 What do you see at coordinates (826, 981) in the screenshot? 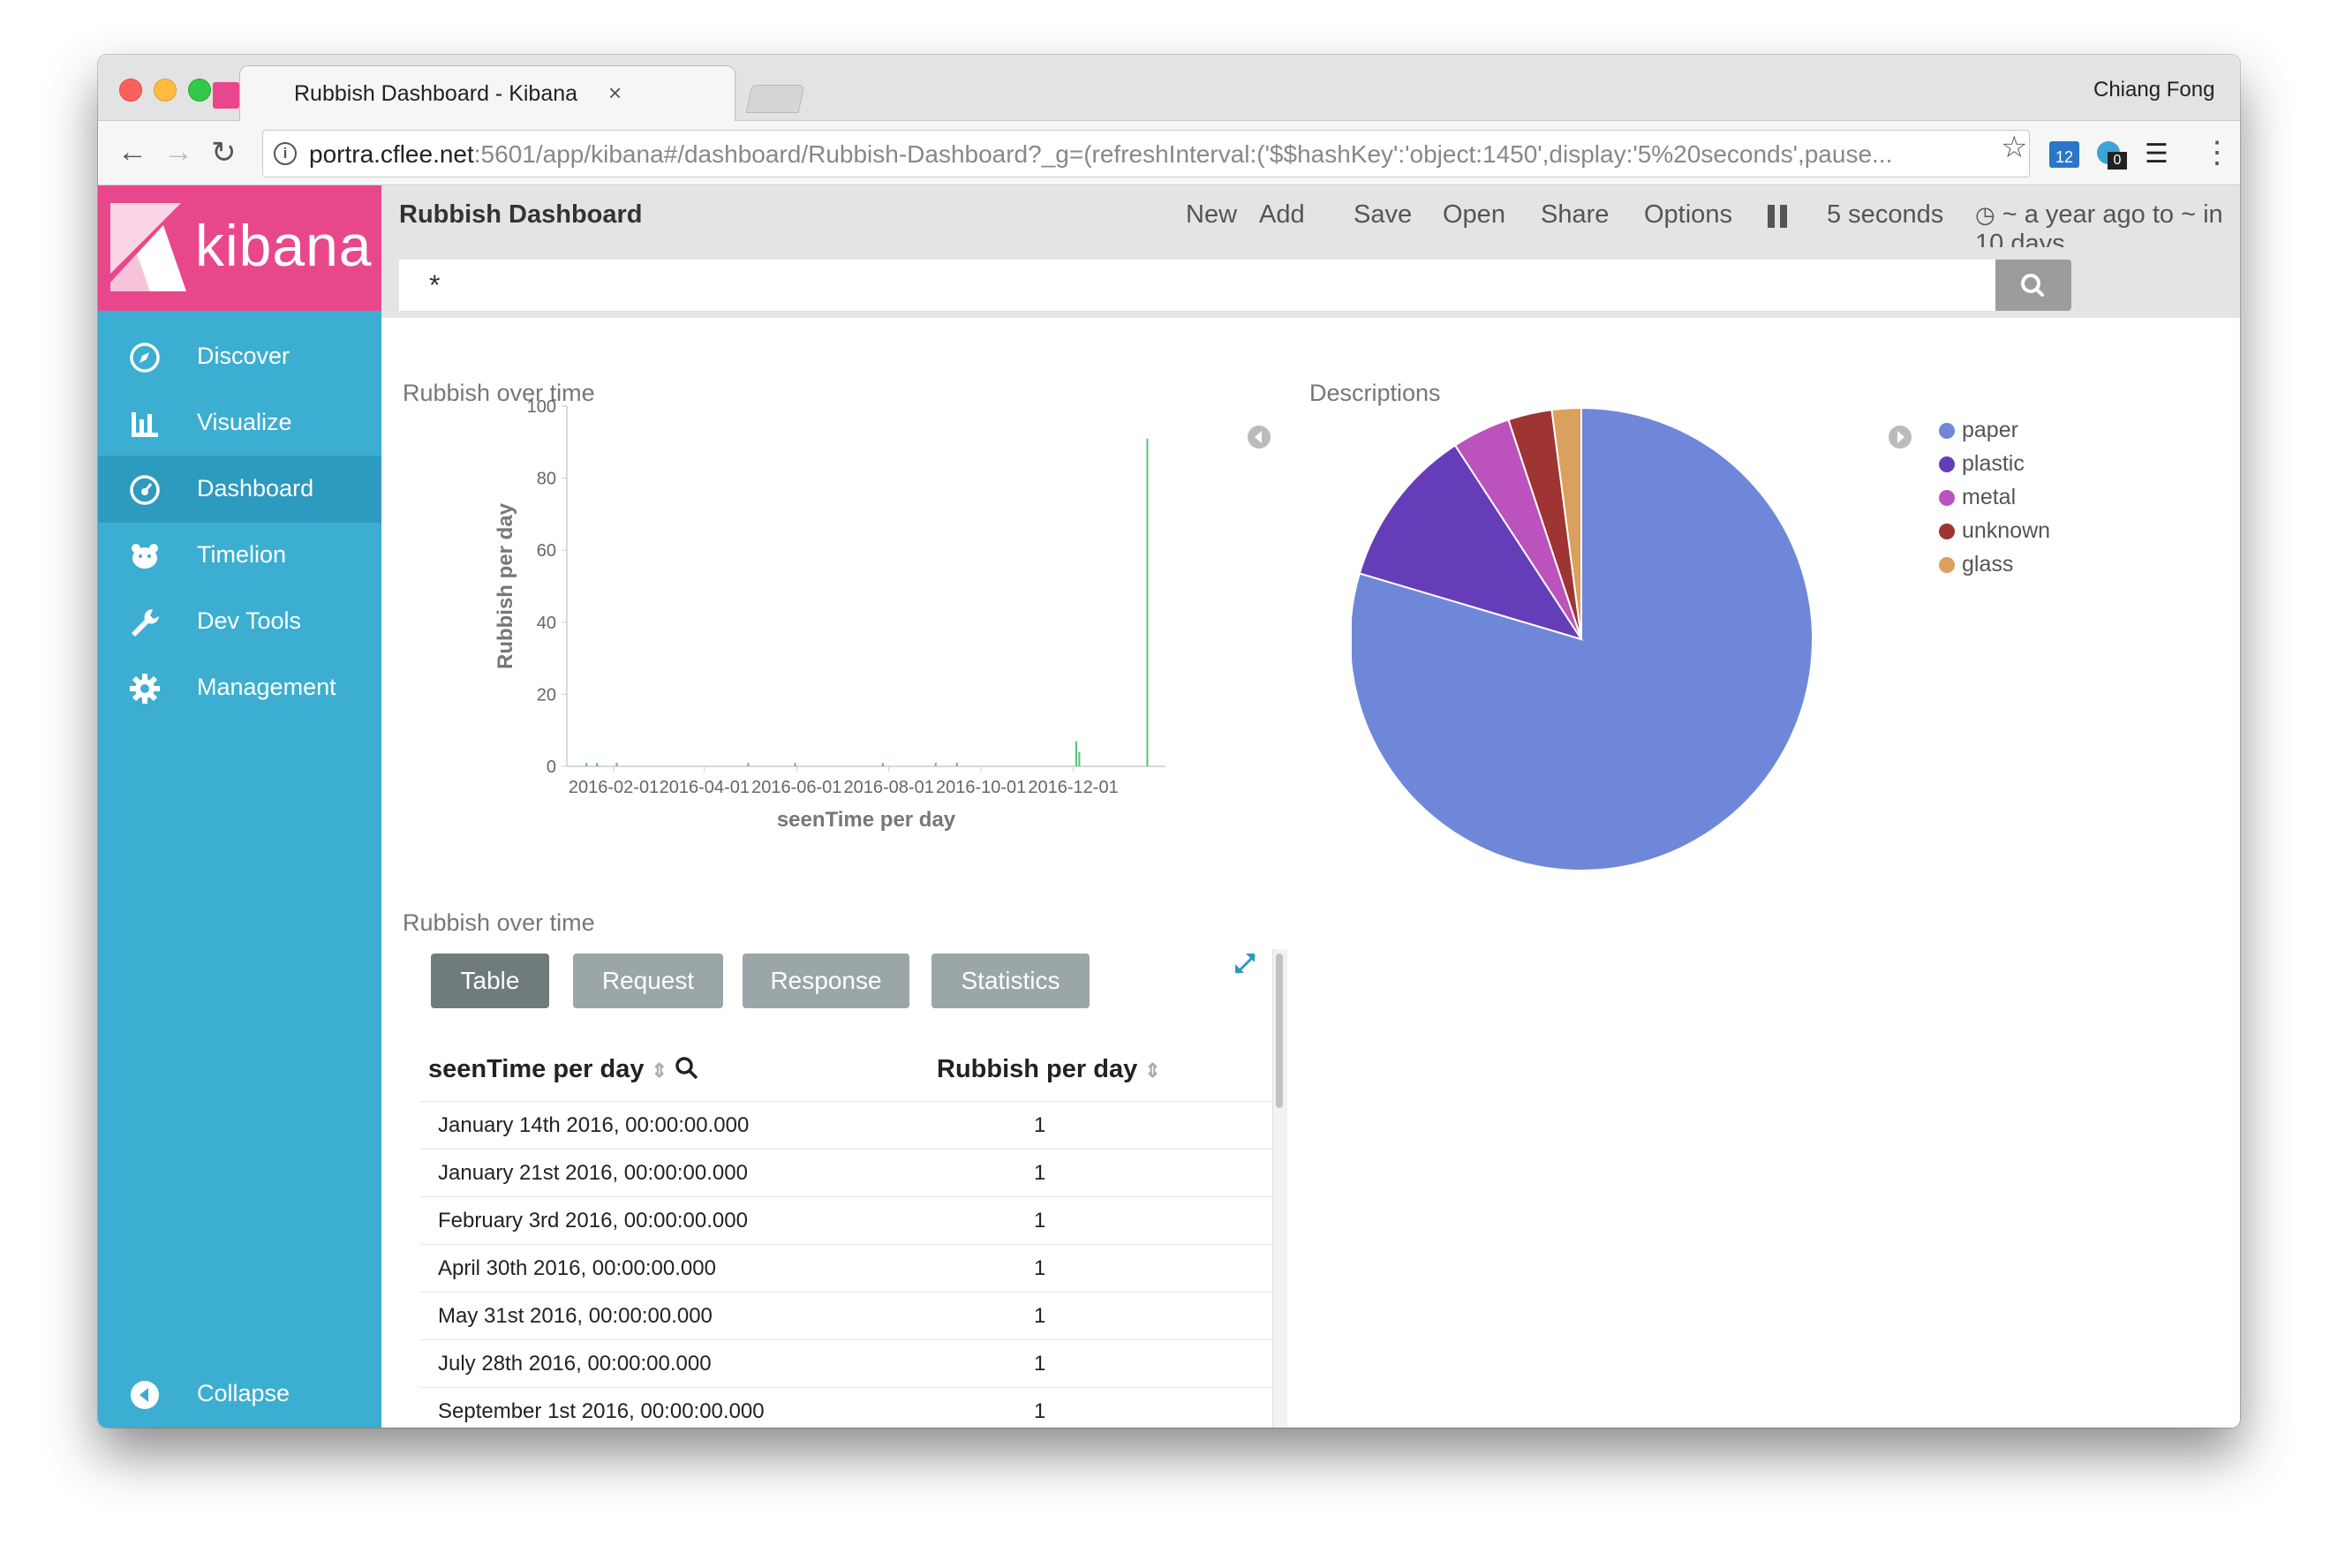
I see `tab-response: Response` at bounding box center [826, 981].